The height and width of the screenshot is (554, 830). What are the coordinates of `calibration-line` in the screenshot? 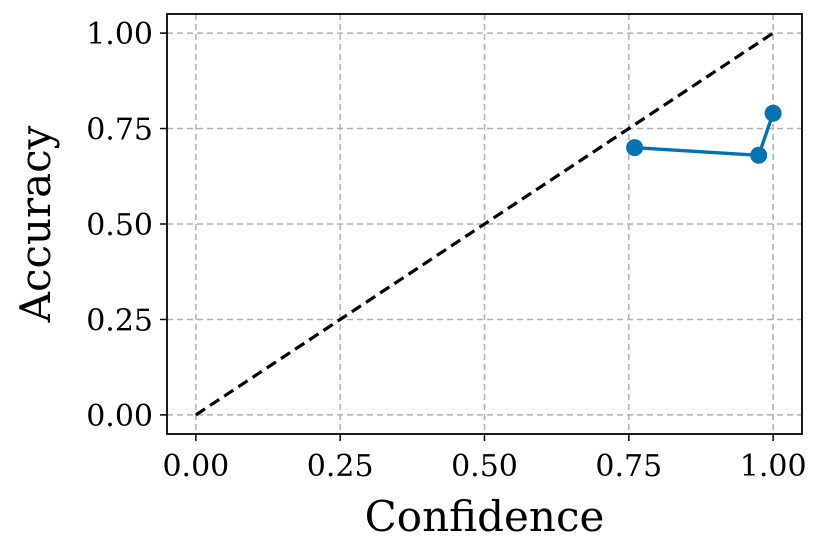 It's located at (704, 134).